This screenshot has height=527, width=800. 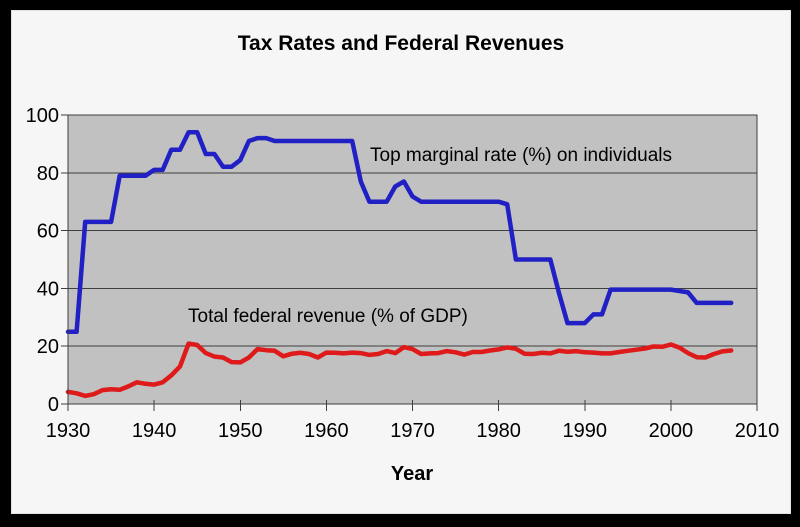 I want to click on x-tick-label-2010: 2010, so click(x=757, y=431).